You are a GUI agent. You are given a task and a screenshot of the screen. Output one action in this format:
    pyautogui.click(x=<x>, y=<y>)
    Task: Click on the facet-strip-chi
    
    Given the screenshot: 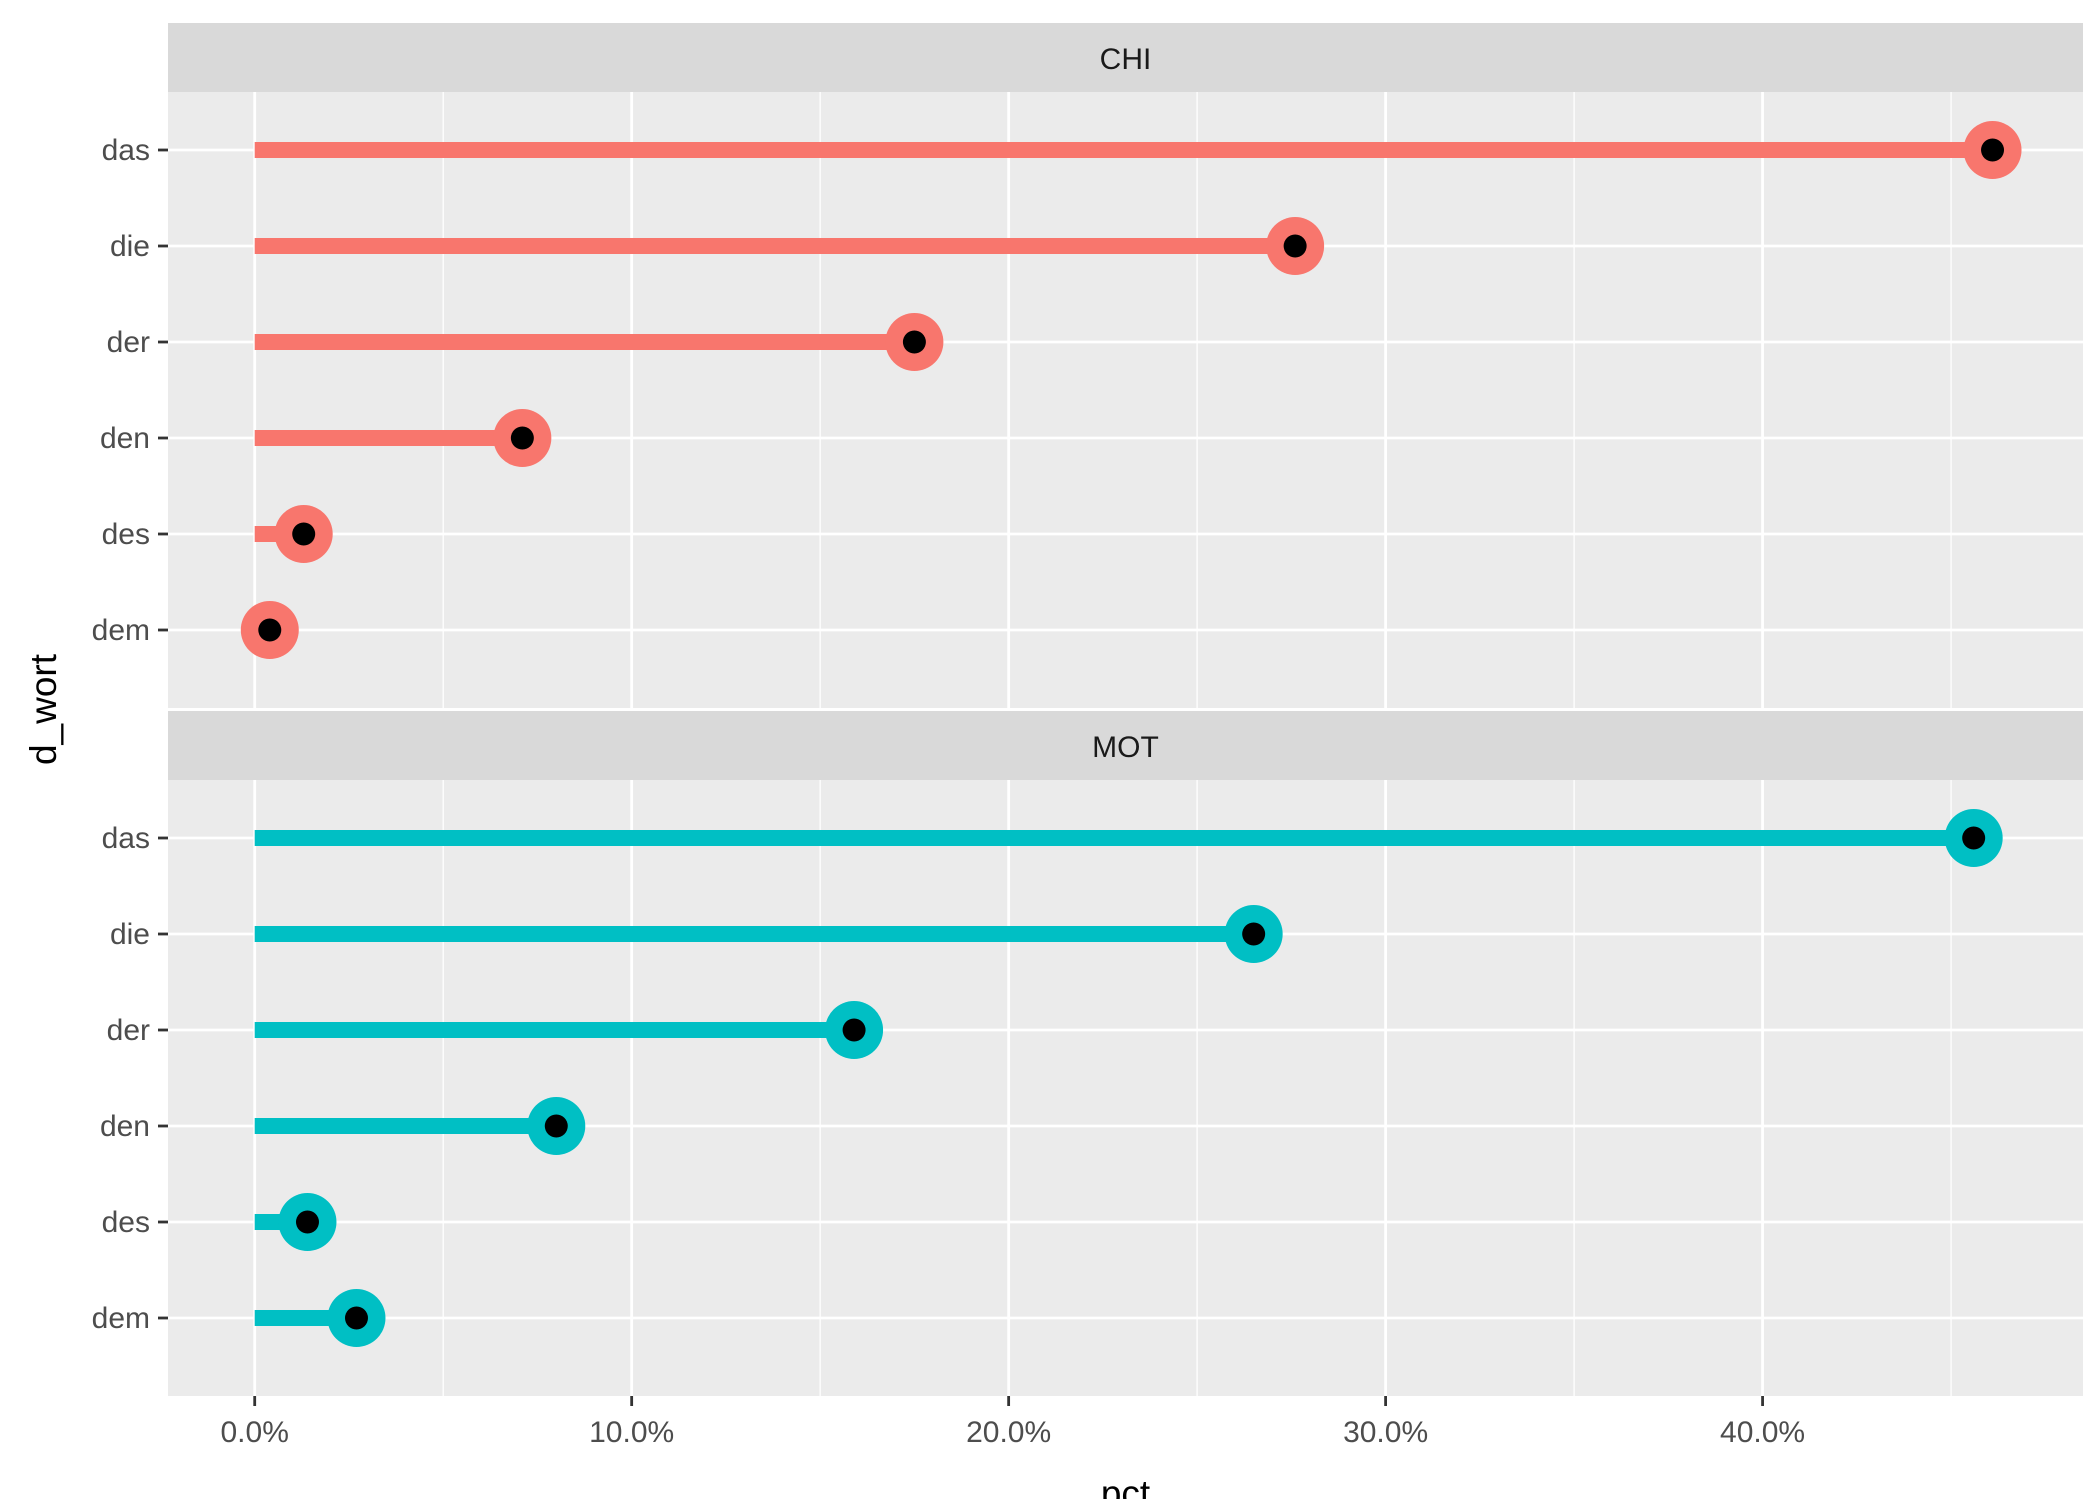 What is the action you would take?
    pyautogui.click(x=1125, y=57)
    